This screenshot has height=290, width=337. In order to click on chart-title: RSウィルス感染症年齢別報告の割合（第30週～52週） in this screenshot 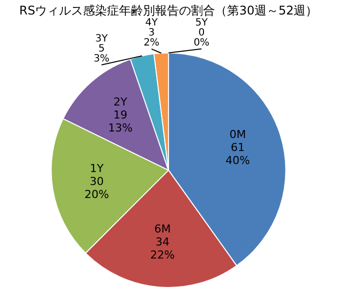, I will do `click(168, 10)`.